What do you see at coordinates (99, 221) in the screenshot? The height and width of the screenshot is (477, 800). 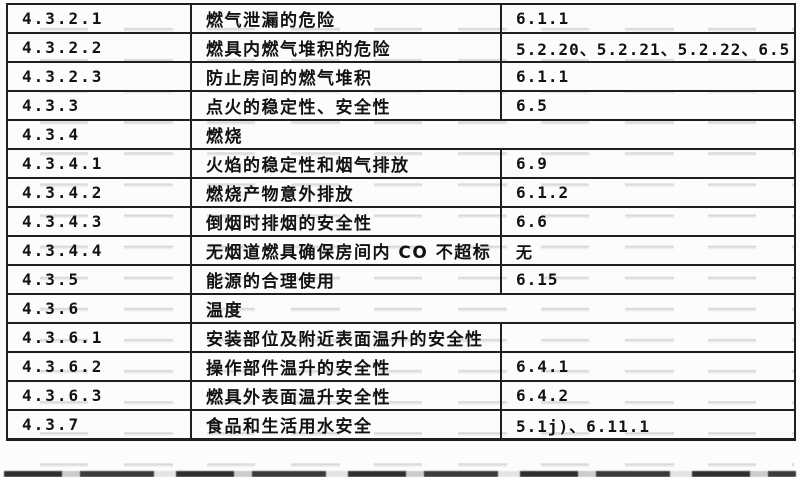 I see `clause-number-cell: 4.3.4.3` at bounding box center [99, 221].